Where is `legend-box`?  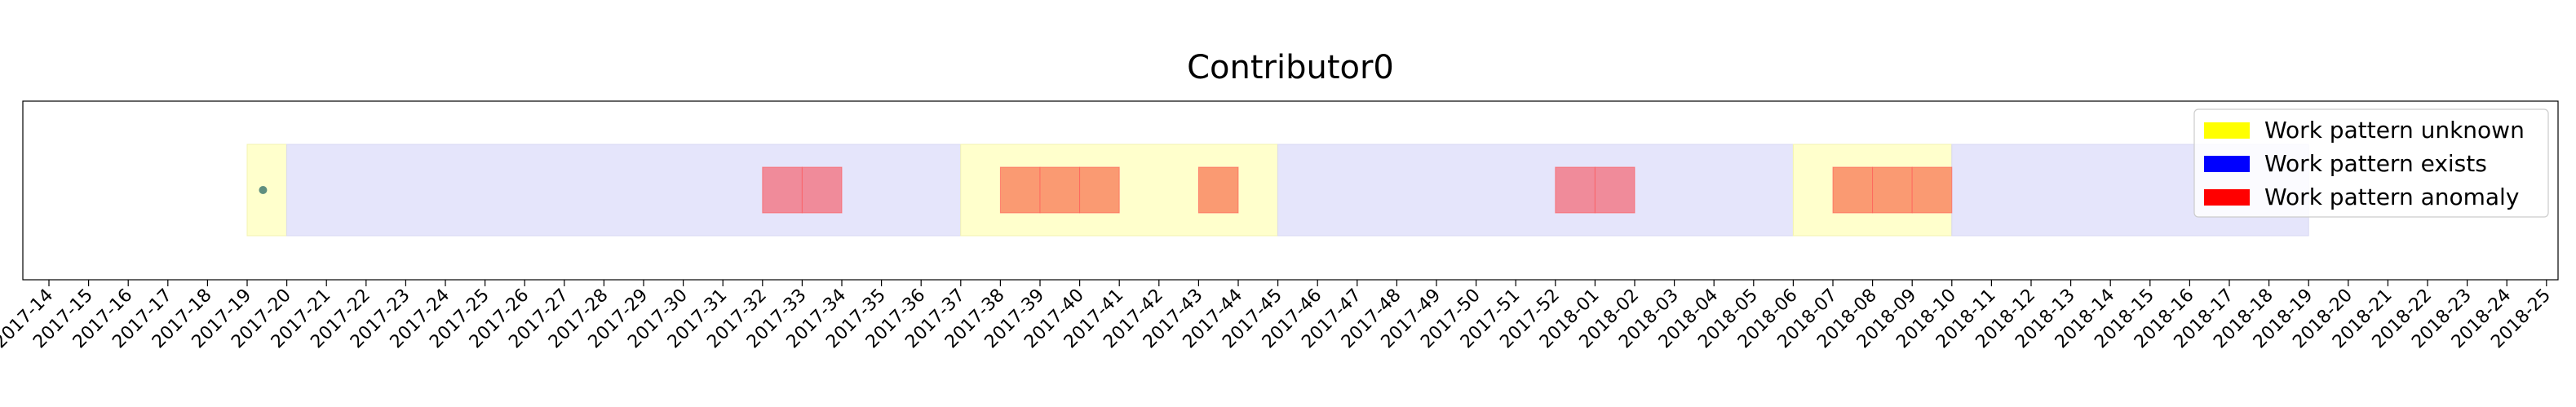 legend-box is located at coordinates (2371, 163).